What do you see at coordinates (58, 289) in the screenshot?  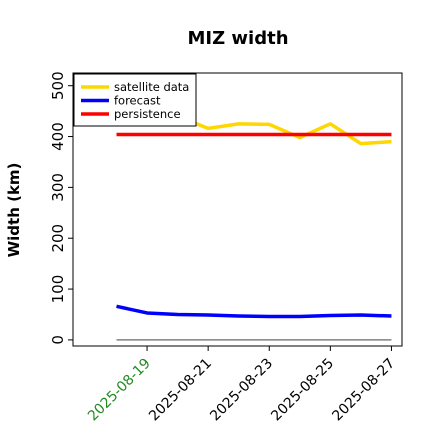 I see `y-tick-label: 100` at bounding box center [58, 289].